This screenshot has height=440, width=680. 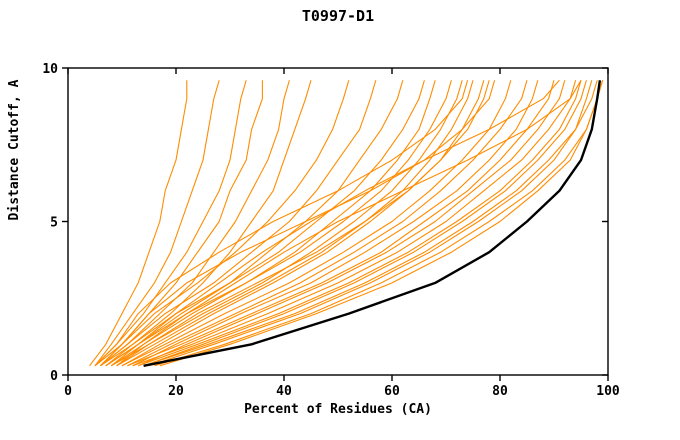 I want to click on x-tick-label: 20, so click(x=176, y=391).